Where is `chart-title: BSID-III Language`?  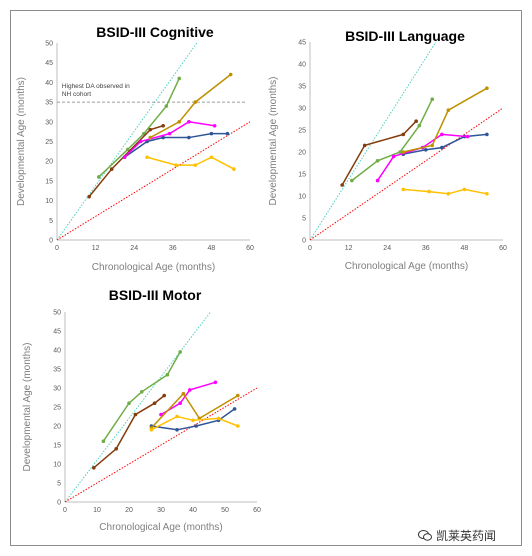
chart-title: BSID-III Language is located at coordinates (405, 36).